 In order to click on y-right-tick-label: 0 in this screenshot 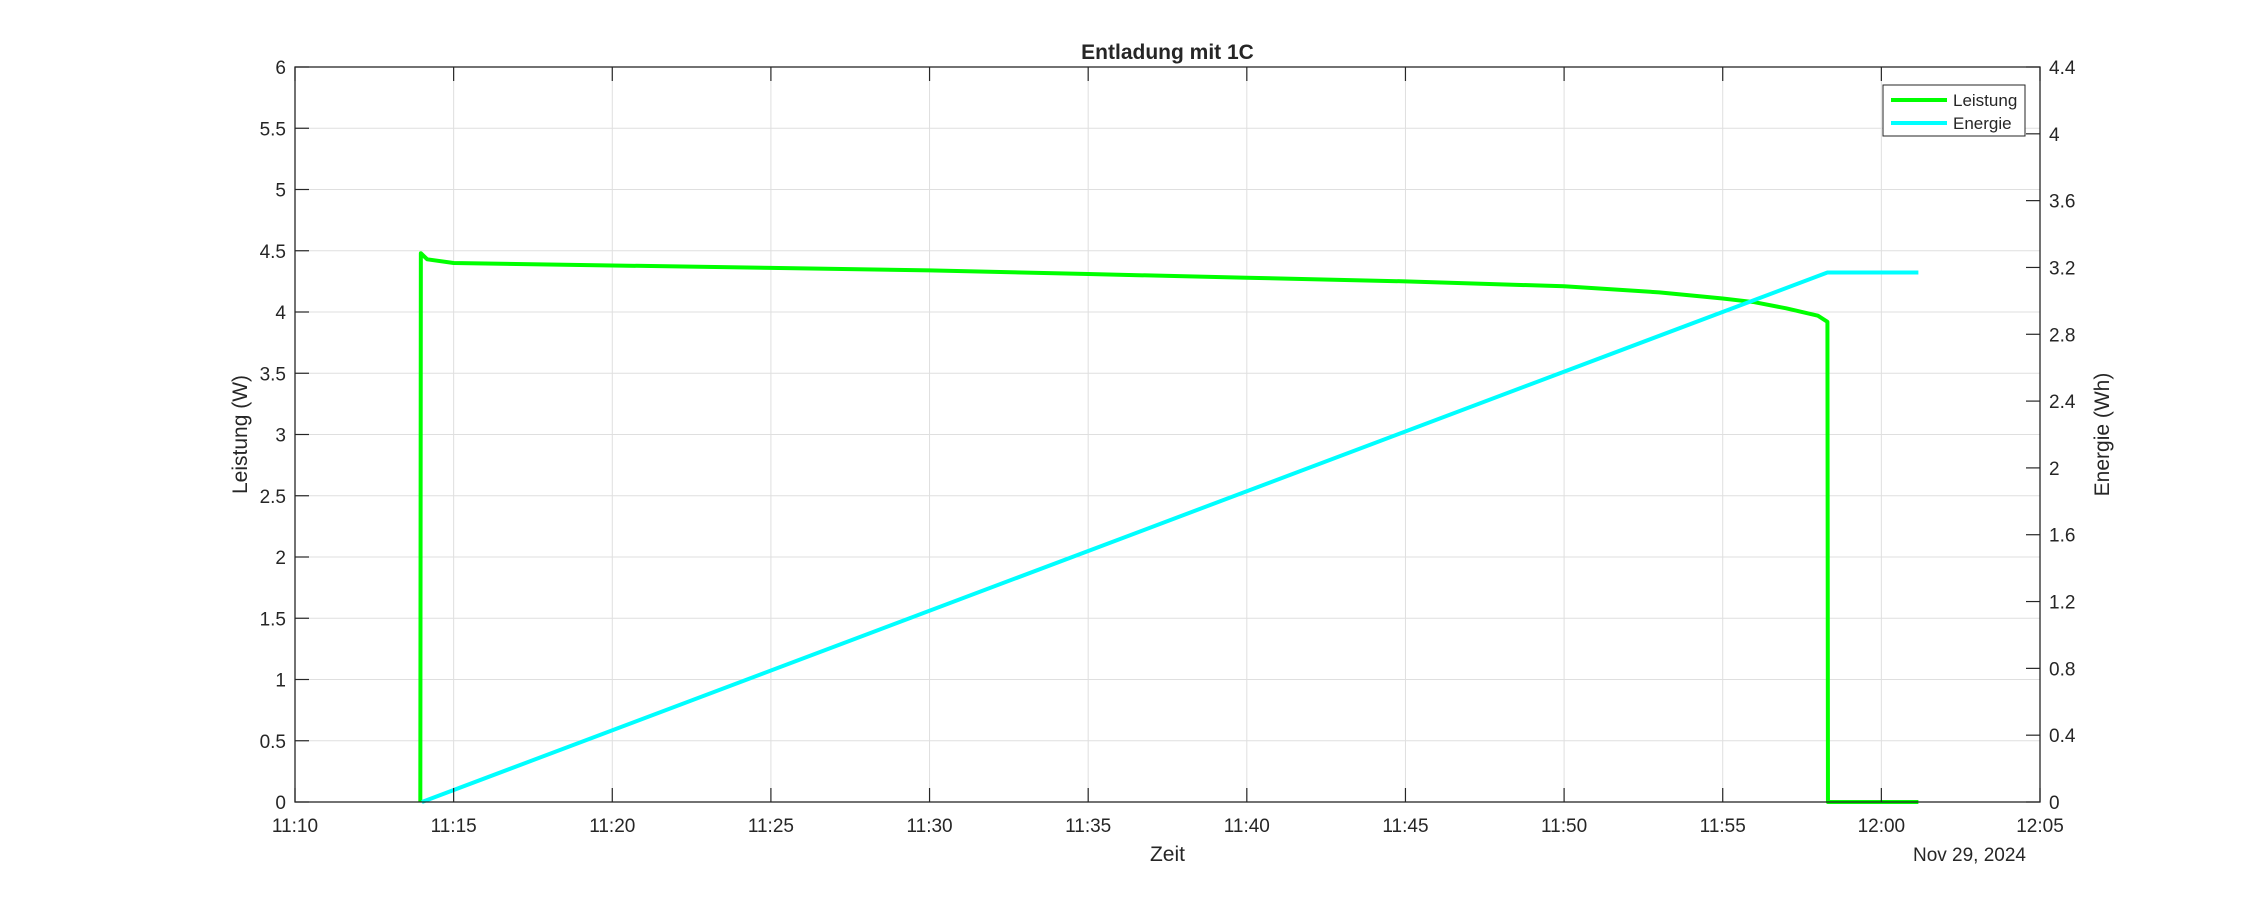, I will do `click(2054, 803)`.